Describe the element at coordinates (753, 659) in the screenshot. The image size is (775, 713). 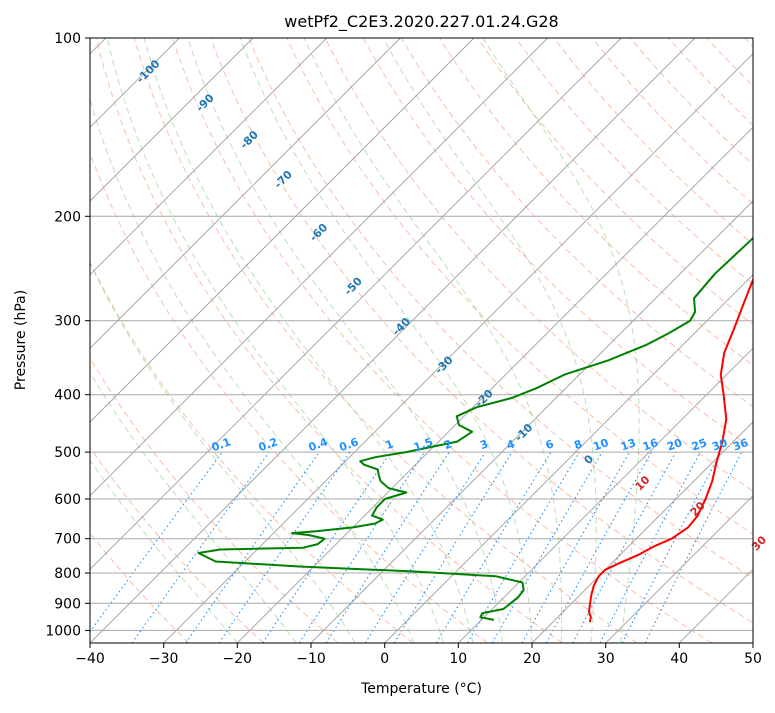
I see `x-tick-label: 50` at that location.